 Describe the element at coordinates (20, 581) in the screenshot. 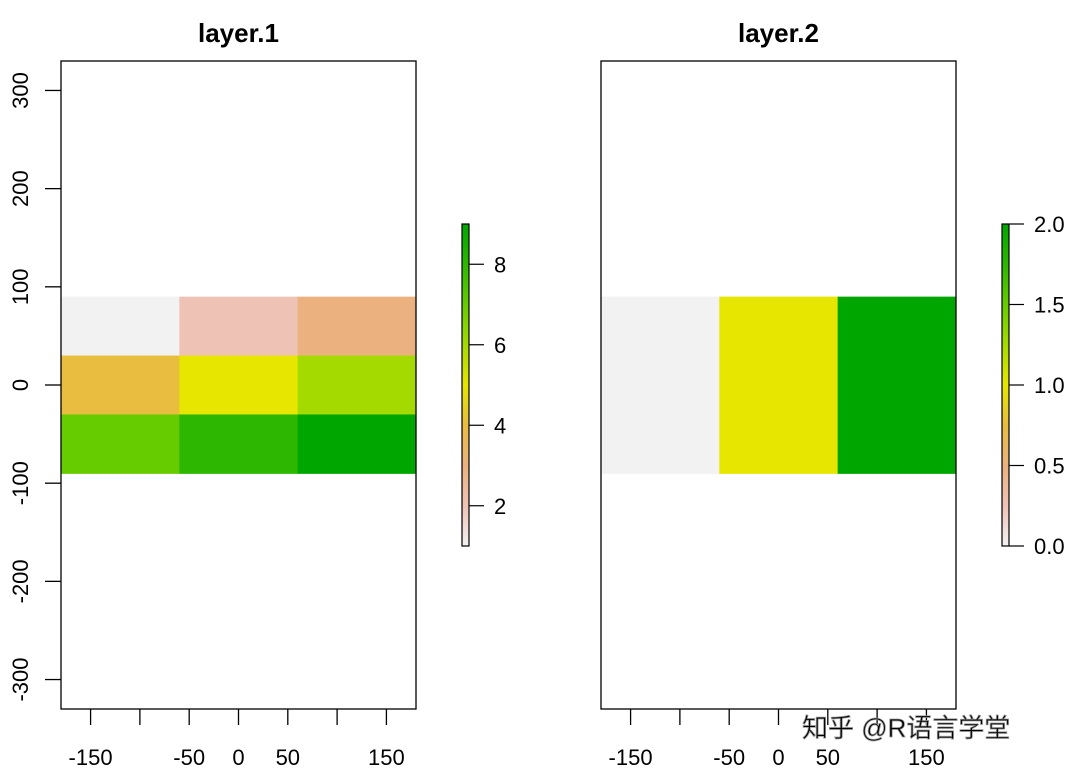

I see `y-tick-label: -200` at that location.